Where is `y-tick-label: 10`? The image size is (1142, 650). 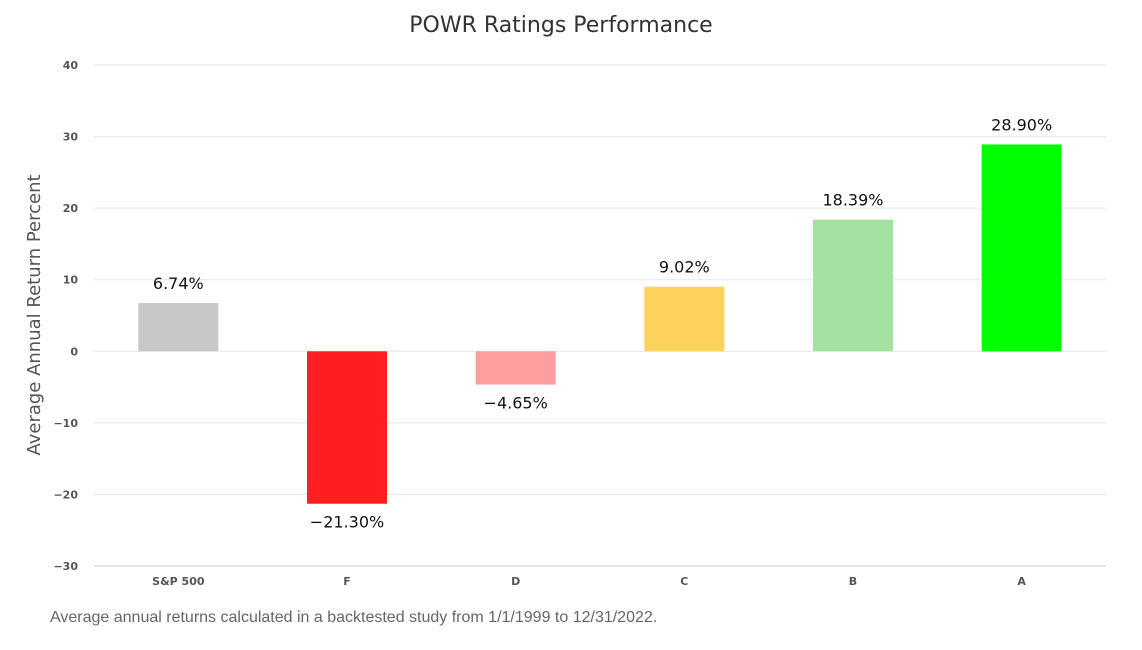
y-tick-label: 10 is located at coordinates (71, 280).